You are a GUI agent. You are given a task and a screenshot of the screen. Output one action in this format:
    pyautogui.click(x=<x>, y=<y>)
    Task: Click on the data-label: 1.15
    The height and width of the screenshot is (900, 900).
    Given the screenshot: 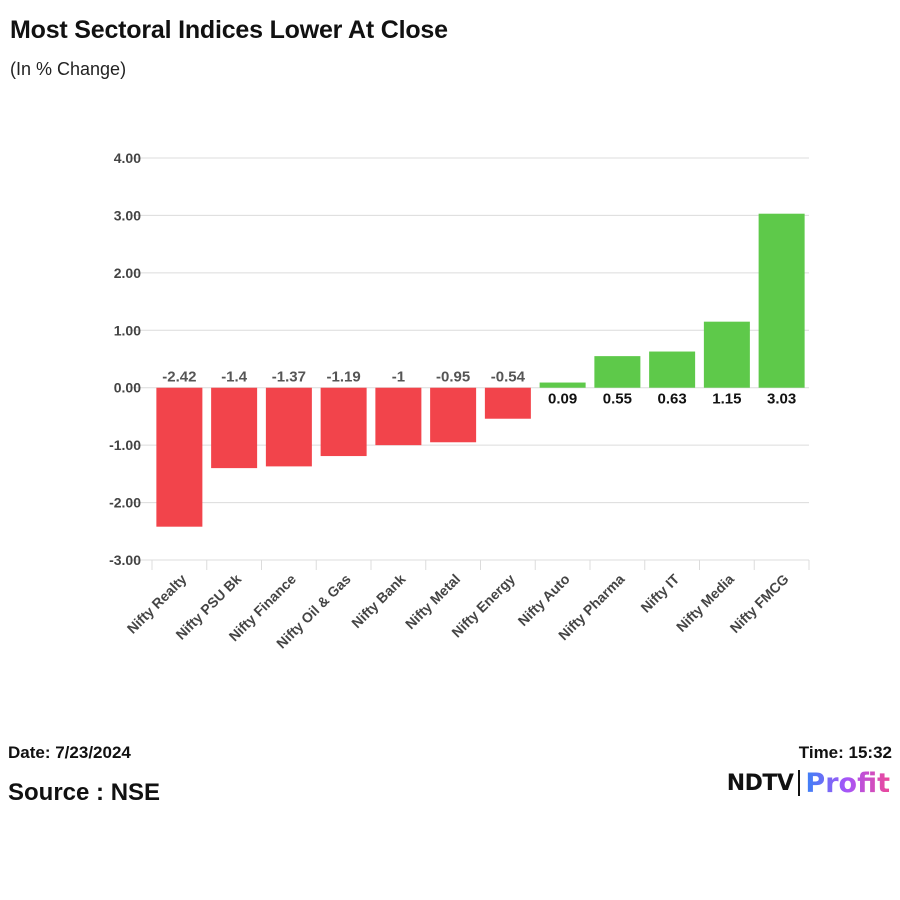 What is the action you would take?
    pyautogui.click(x=726, y=399)
    